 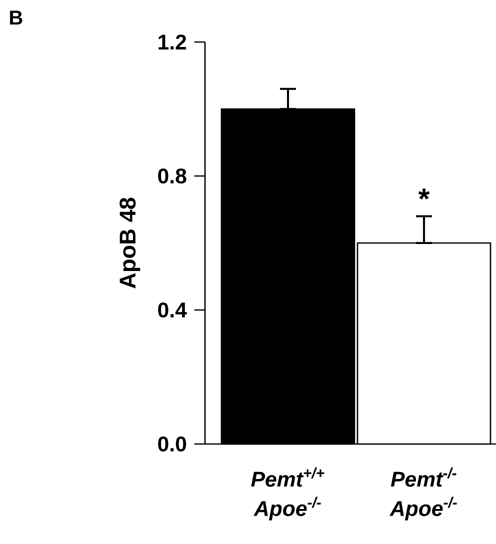 What do you see at coordinates (424, 194) in the screenshot?
I see `annotation: *` at bounding box center [424, 194].